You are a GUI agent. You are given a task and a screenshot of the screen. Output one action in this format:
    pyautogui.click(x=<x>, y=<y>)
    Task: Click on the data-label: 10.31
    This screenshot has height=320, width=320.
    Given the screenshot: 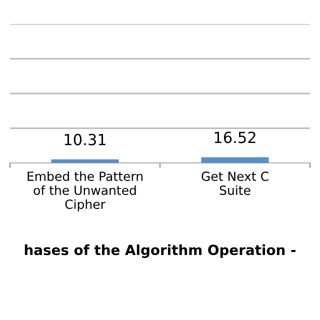 What is the action you would take?
    pyautogui.click(x=85, y=140)
    